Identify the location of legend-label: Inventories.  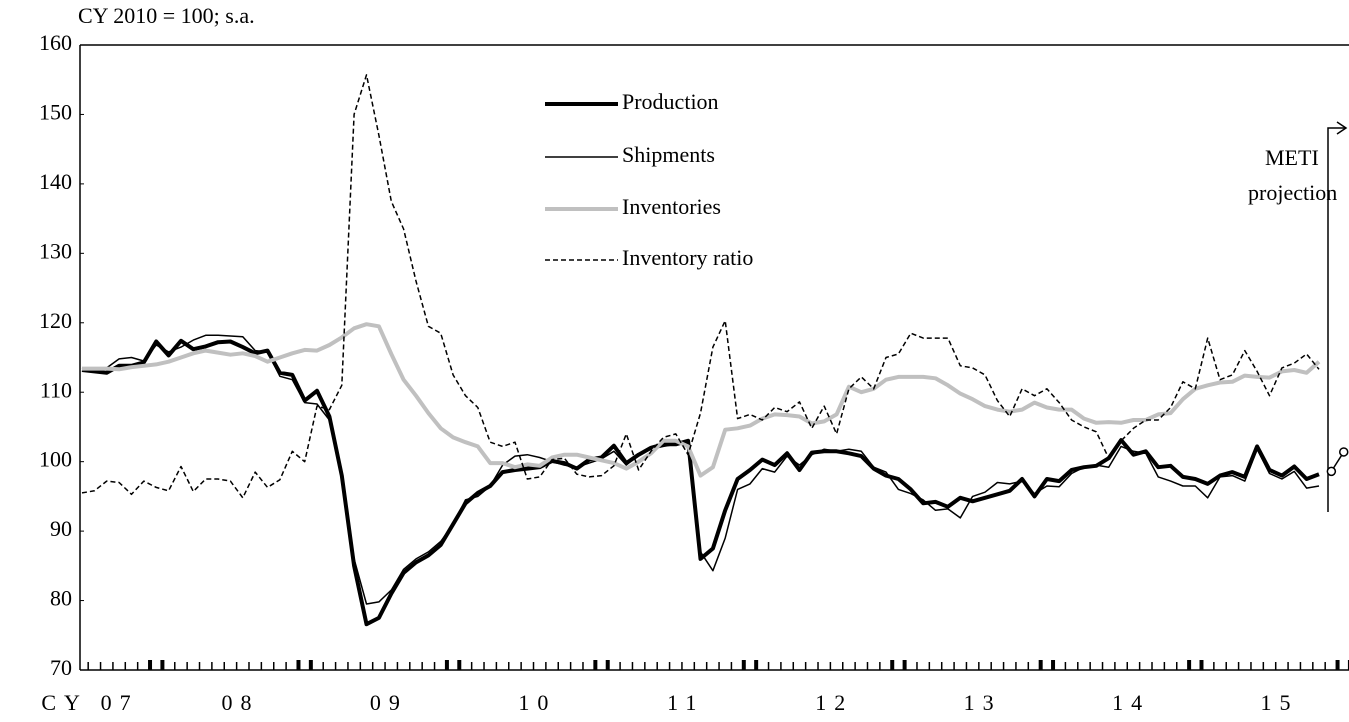
(671, 206).